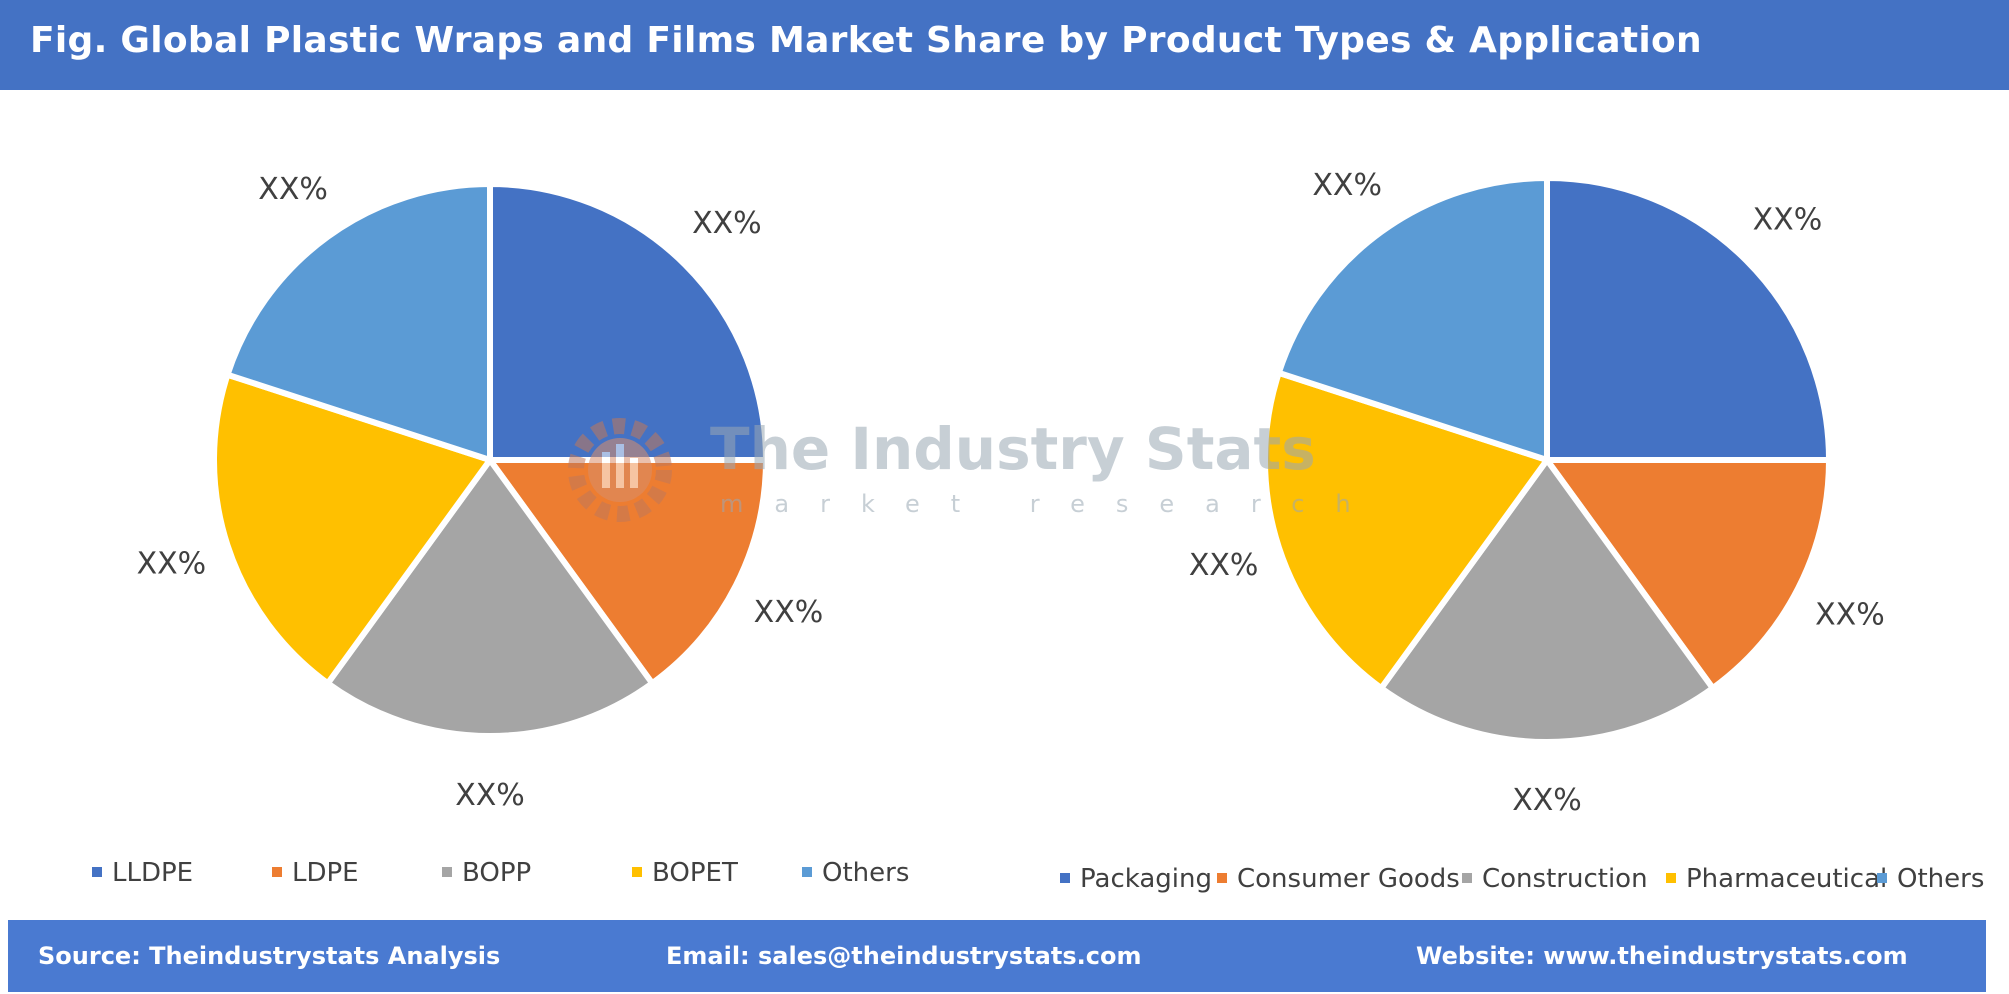 The height and width of the screenshot is (994, 2009). I want to click on pie-slice-consumer-goods, so click(1687, 575).